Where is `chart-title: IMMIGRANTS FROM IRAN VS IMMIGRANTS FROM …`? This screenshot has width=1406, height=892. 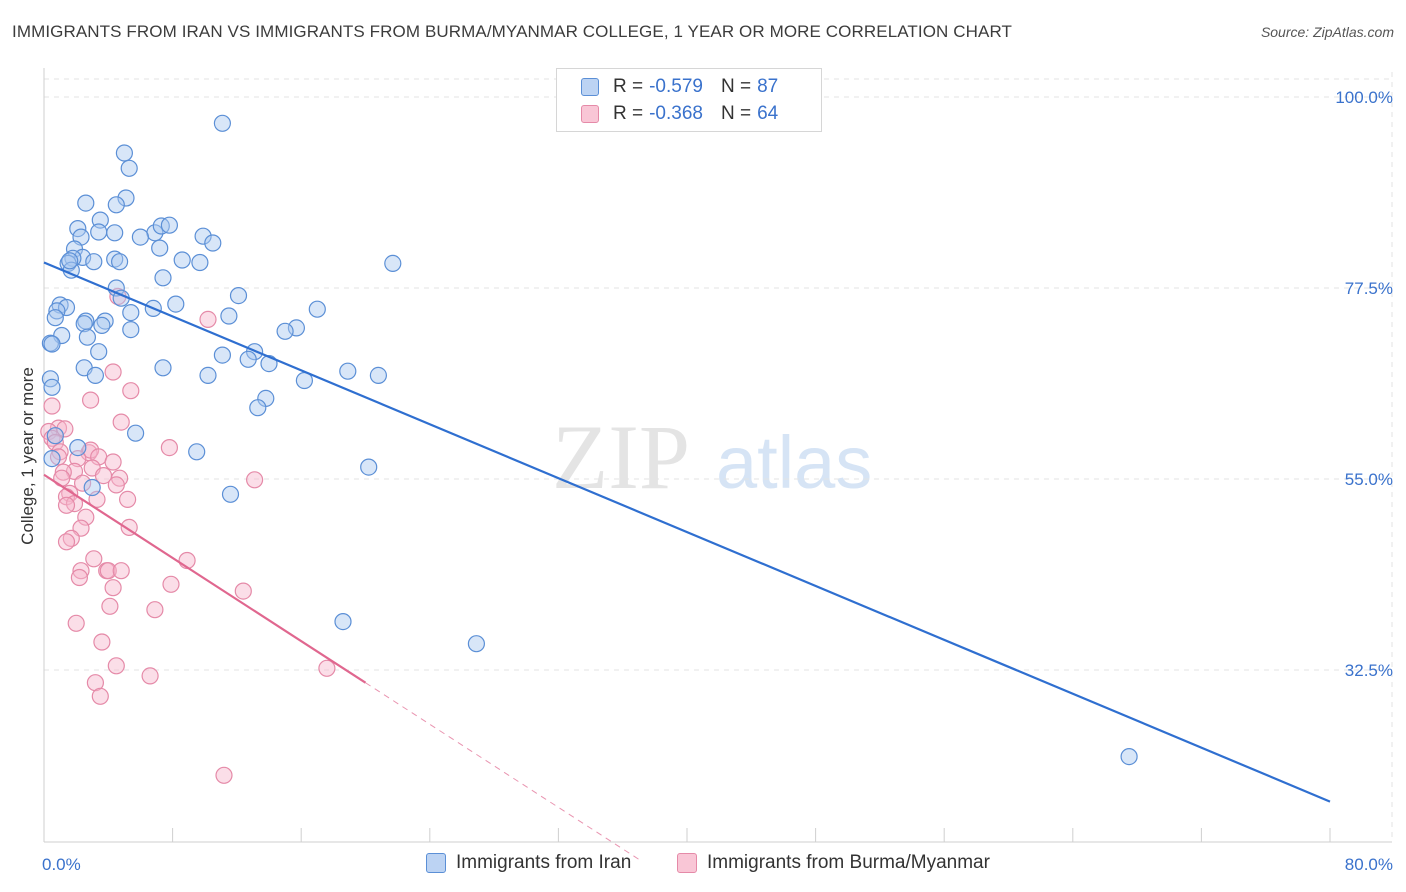 chart-title: IMMIGRANTS FROM IRAN VS IMMIGRANTS FROM … is located at coordinates (512, 31).